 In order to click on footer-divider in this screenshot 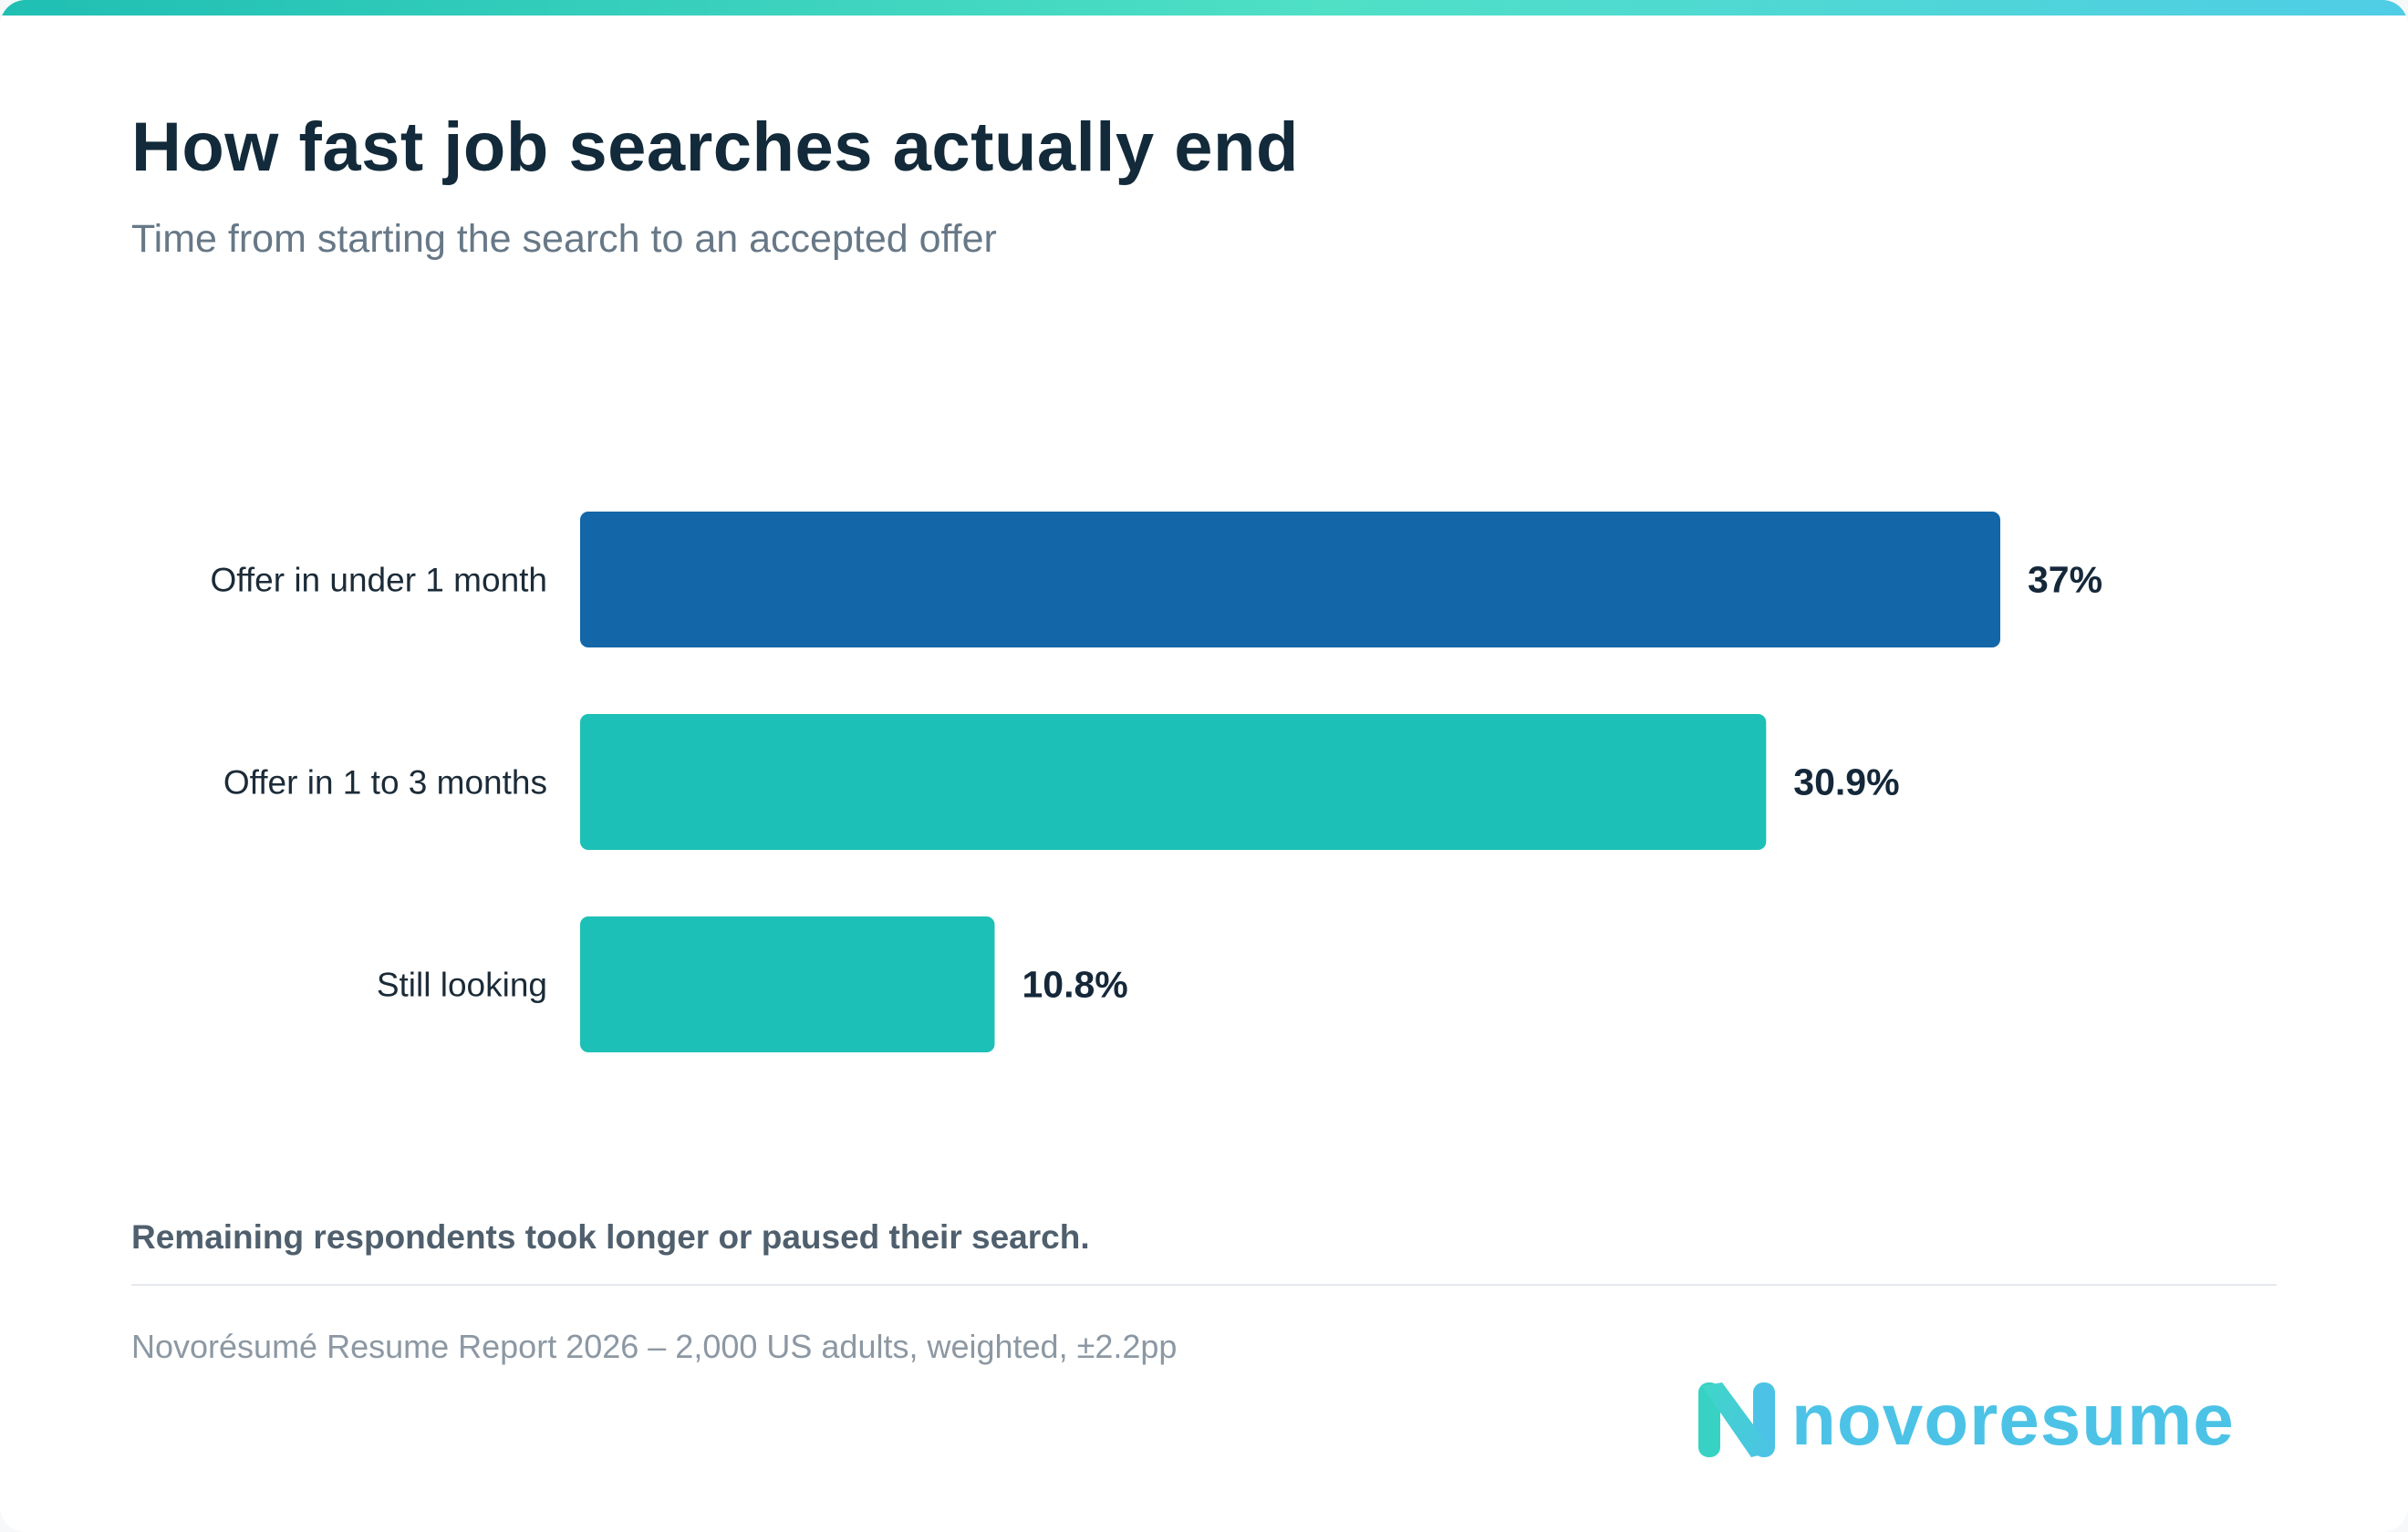, I will do `click(1204, 1285)`.